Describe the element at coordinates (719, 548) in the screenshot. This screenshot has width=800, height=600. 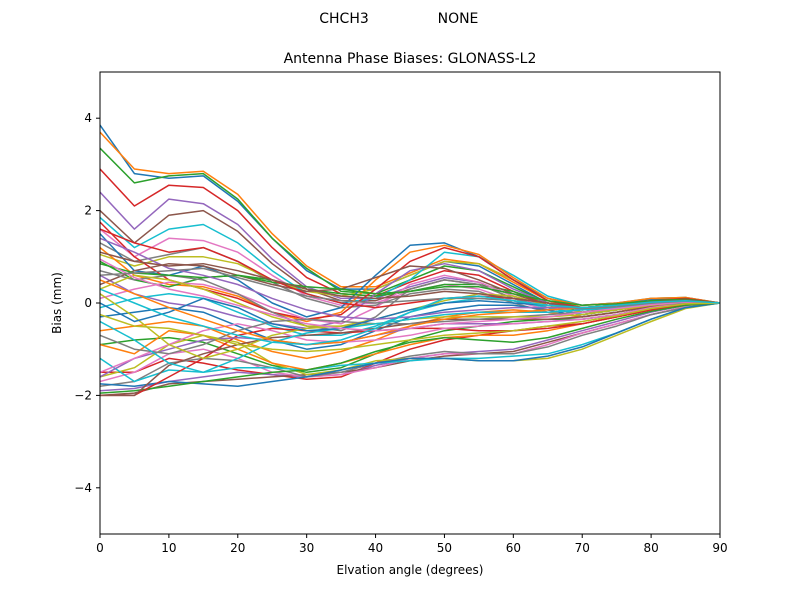
I see `x-tick-label: 90` at that location.